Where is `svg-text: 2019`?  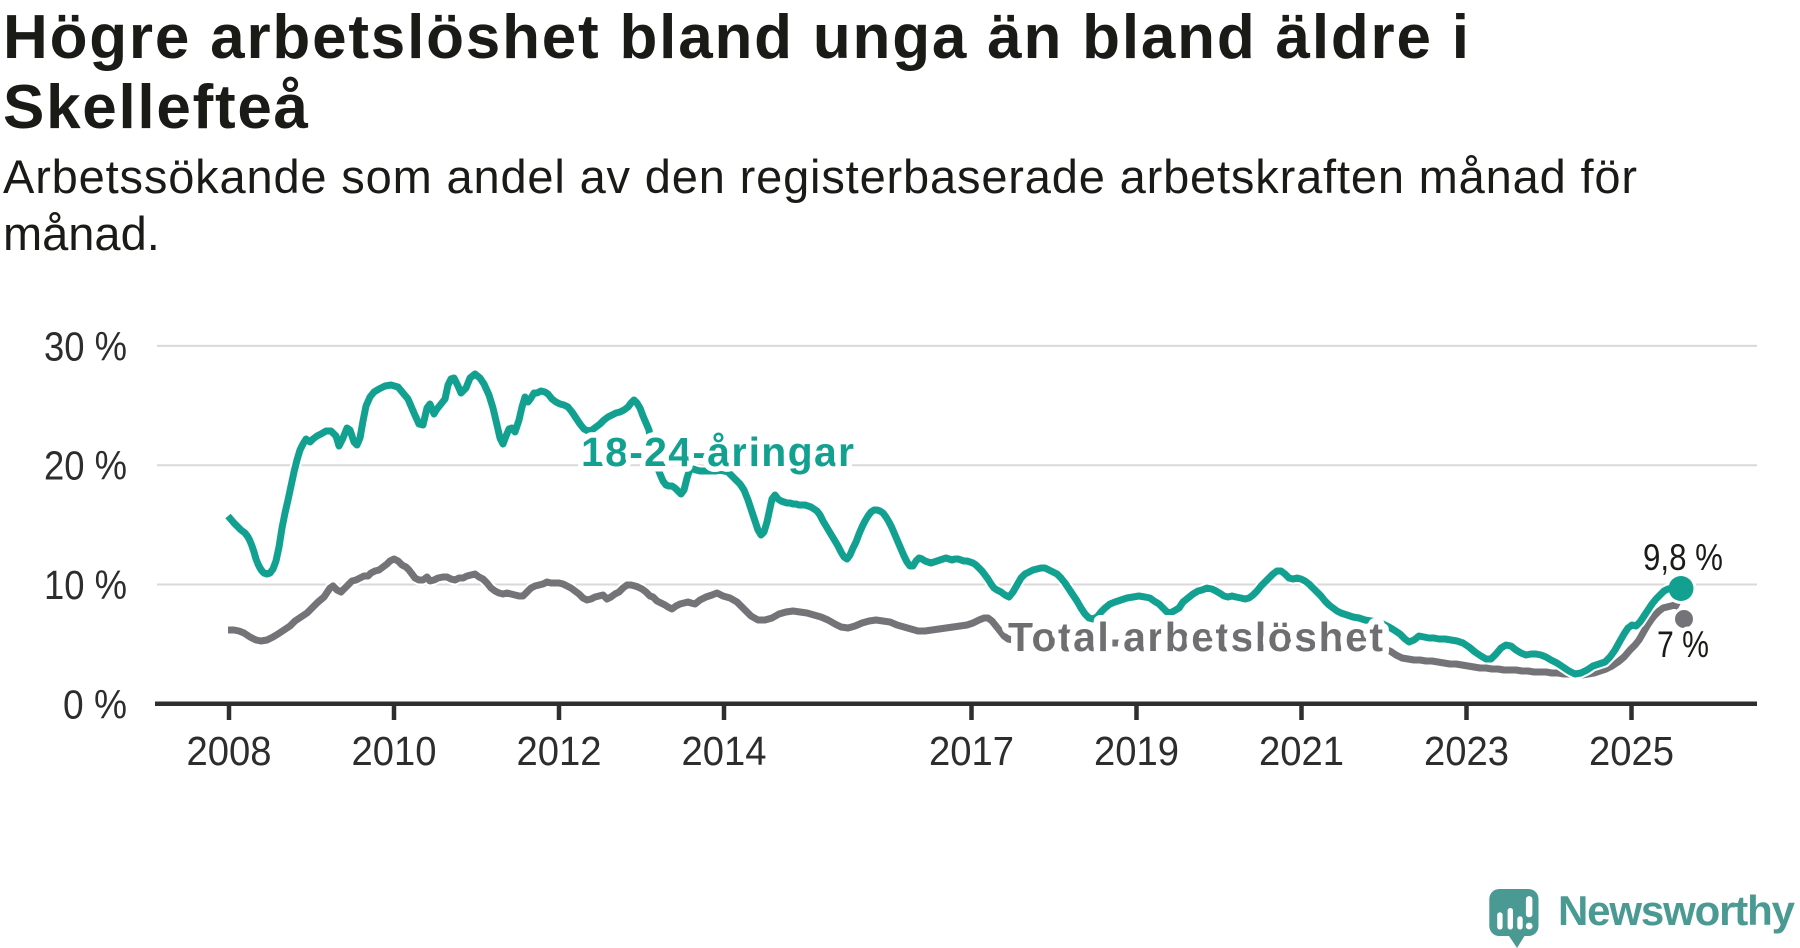
svg-text: 2019 is located at coordinates (1136, 751).